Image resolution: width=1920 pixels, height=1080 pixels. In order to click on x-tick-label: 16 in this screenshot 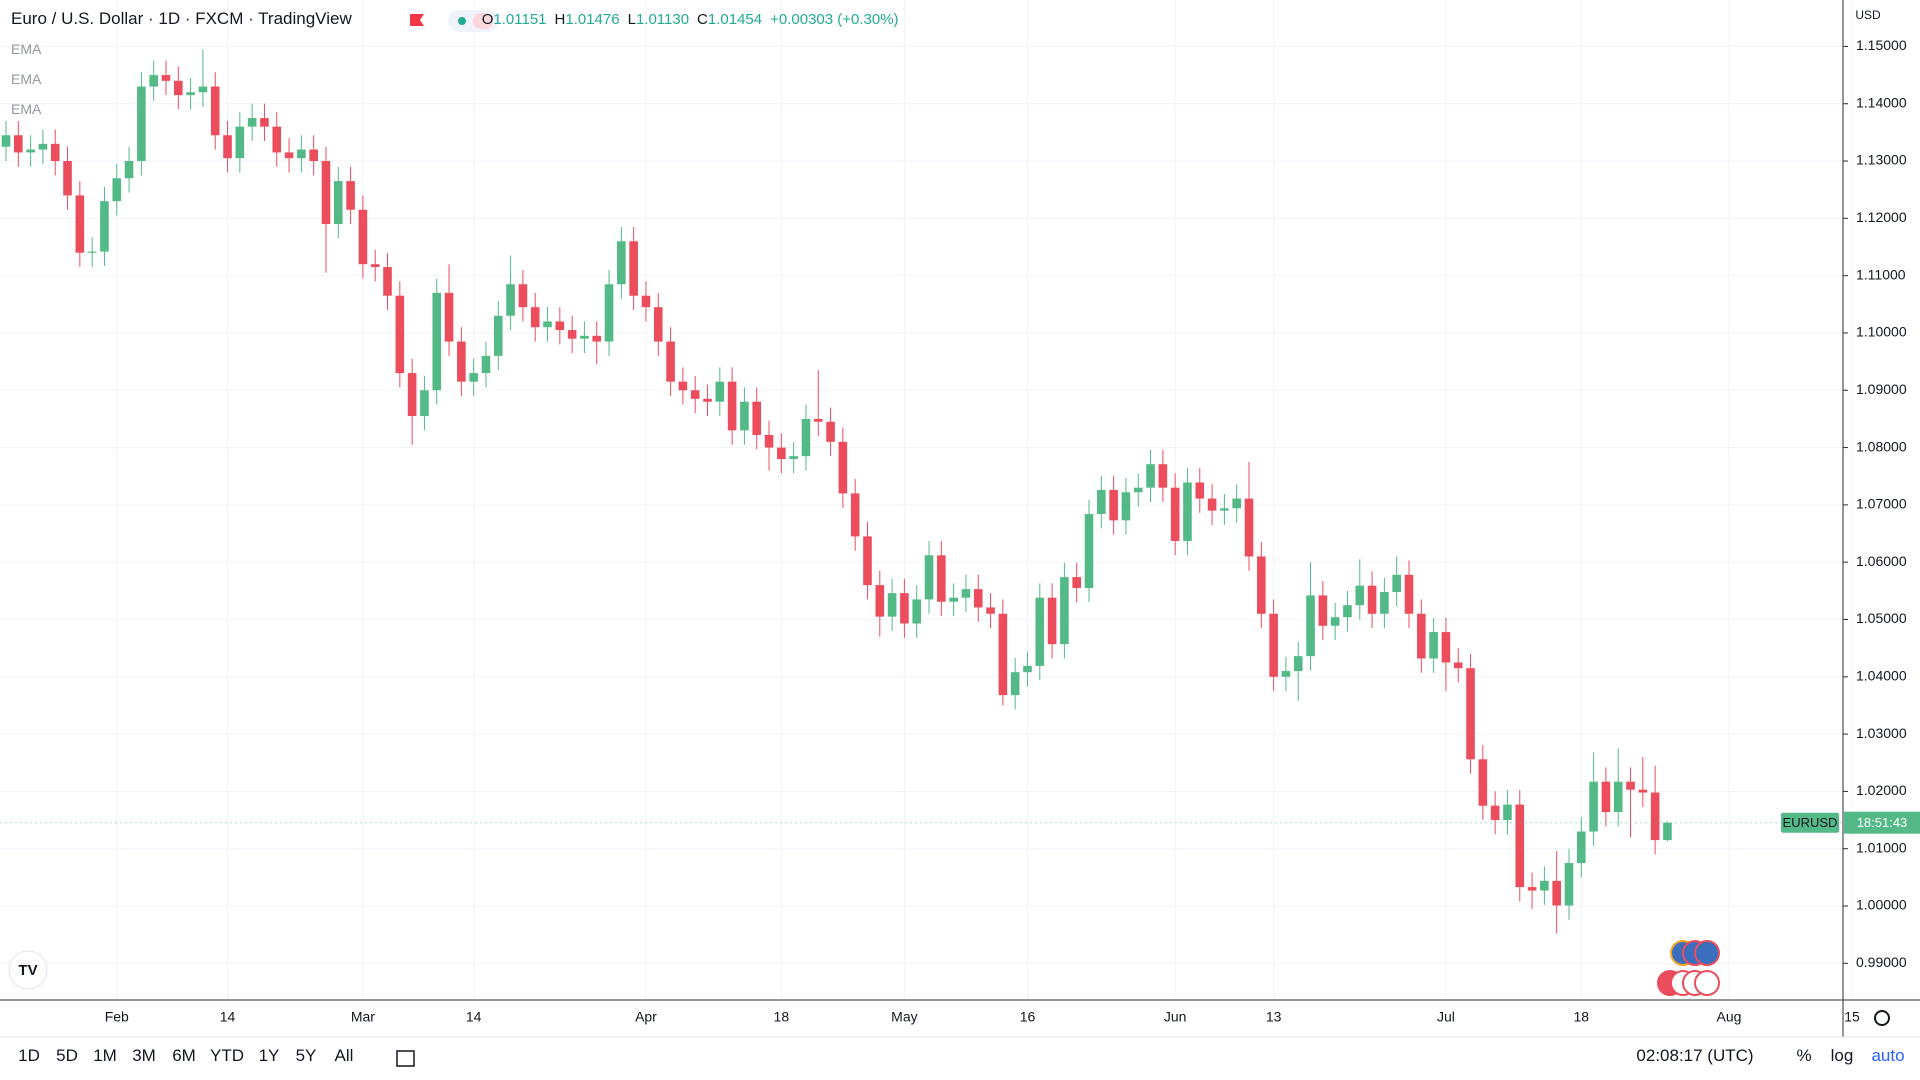, I will do `click(1028, 1017)`.